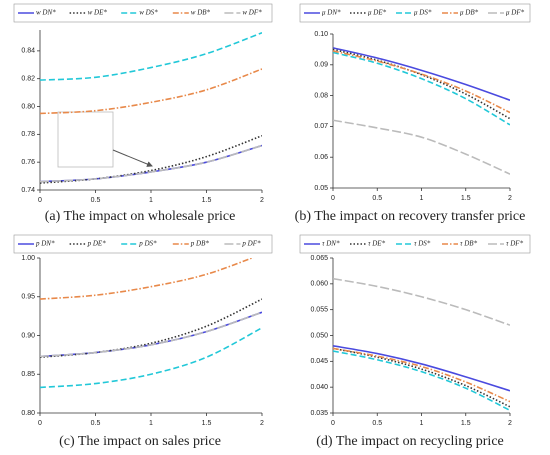  Describe the element at coordinates (28, 335) in the screenshot. I see `y-tick-label: 0.90` at that location.